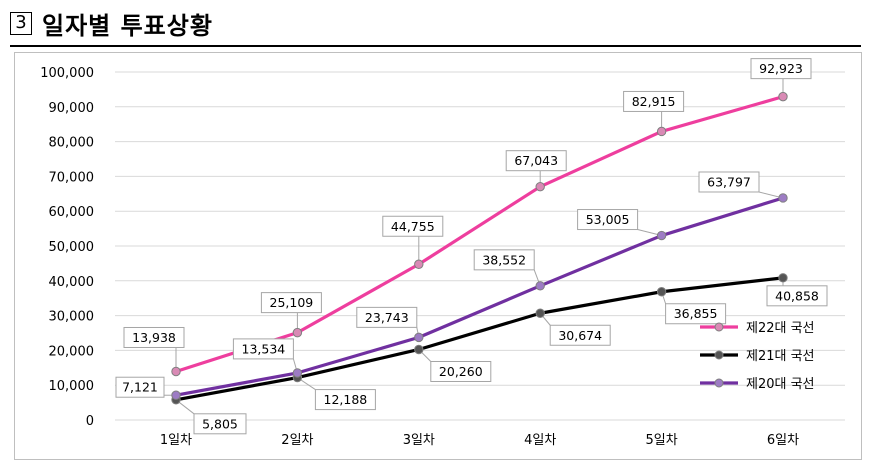  I want to click on x-tick-label: 1일차, so click(176, 440).